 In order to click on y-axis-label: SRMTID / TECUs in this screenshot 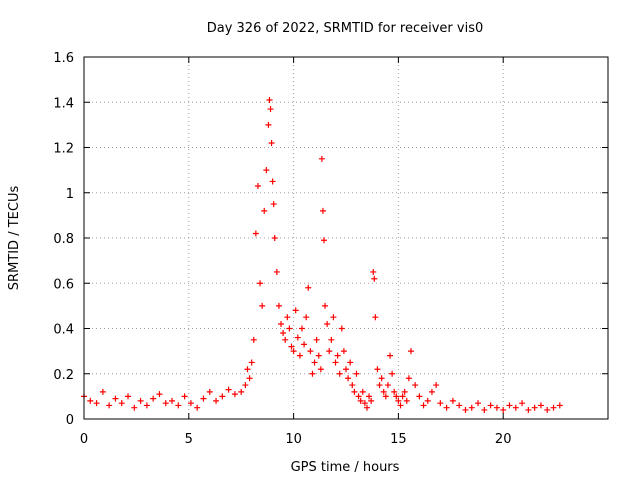, I will do `click(14, 238)`.